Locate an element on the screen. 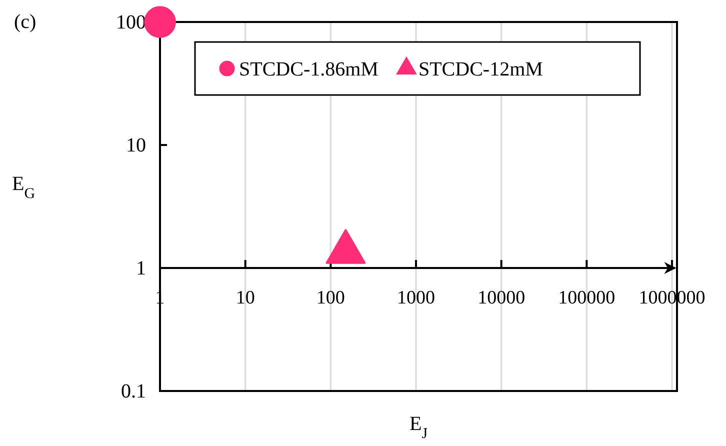 This screenshot has height=446, width=726. y-tick-label: 100 is located at coordinates (131, 22).